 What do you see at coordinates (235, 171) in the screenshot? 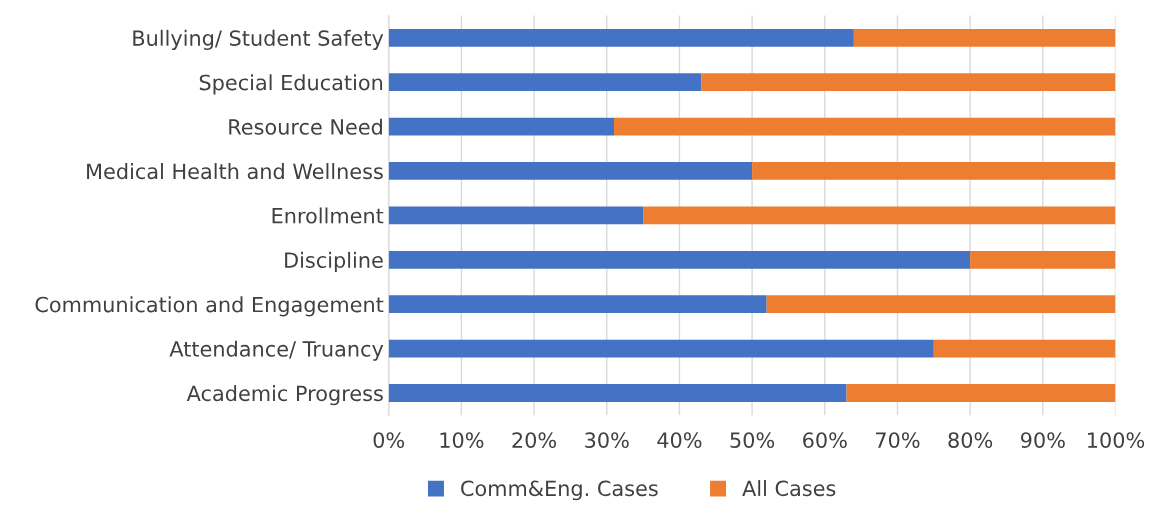
I see `y-tick-label: Medical Health and Wellness` at bounding box center [235, 171].